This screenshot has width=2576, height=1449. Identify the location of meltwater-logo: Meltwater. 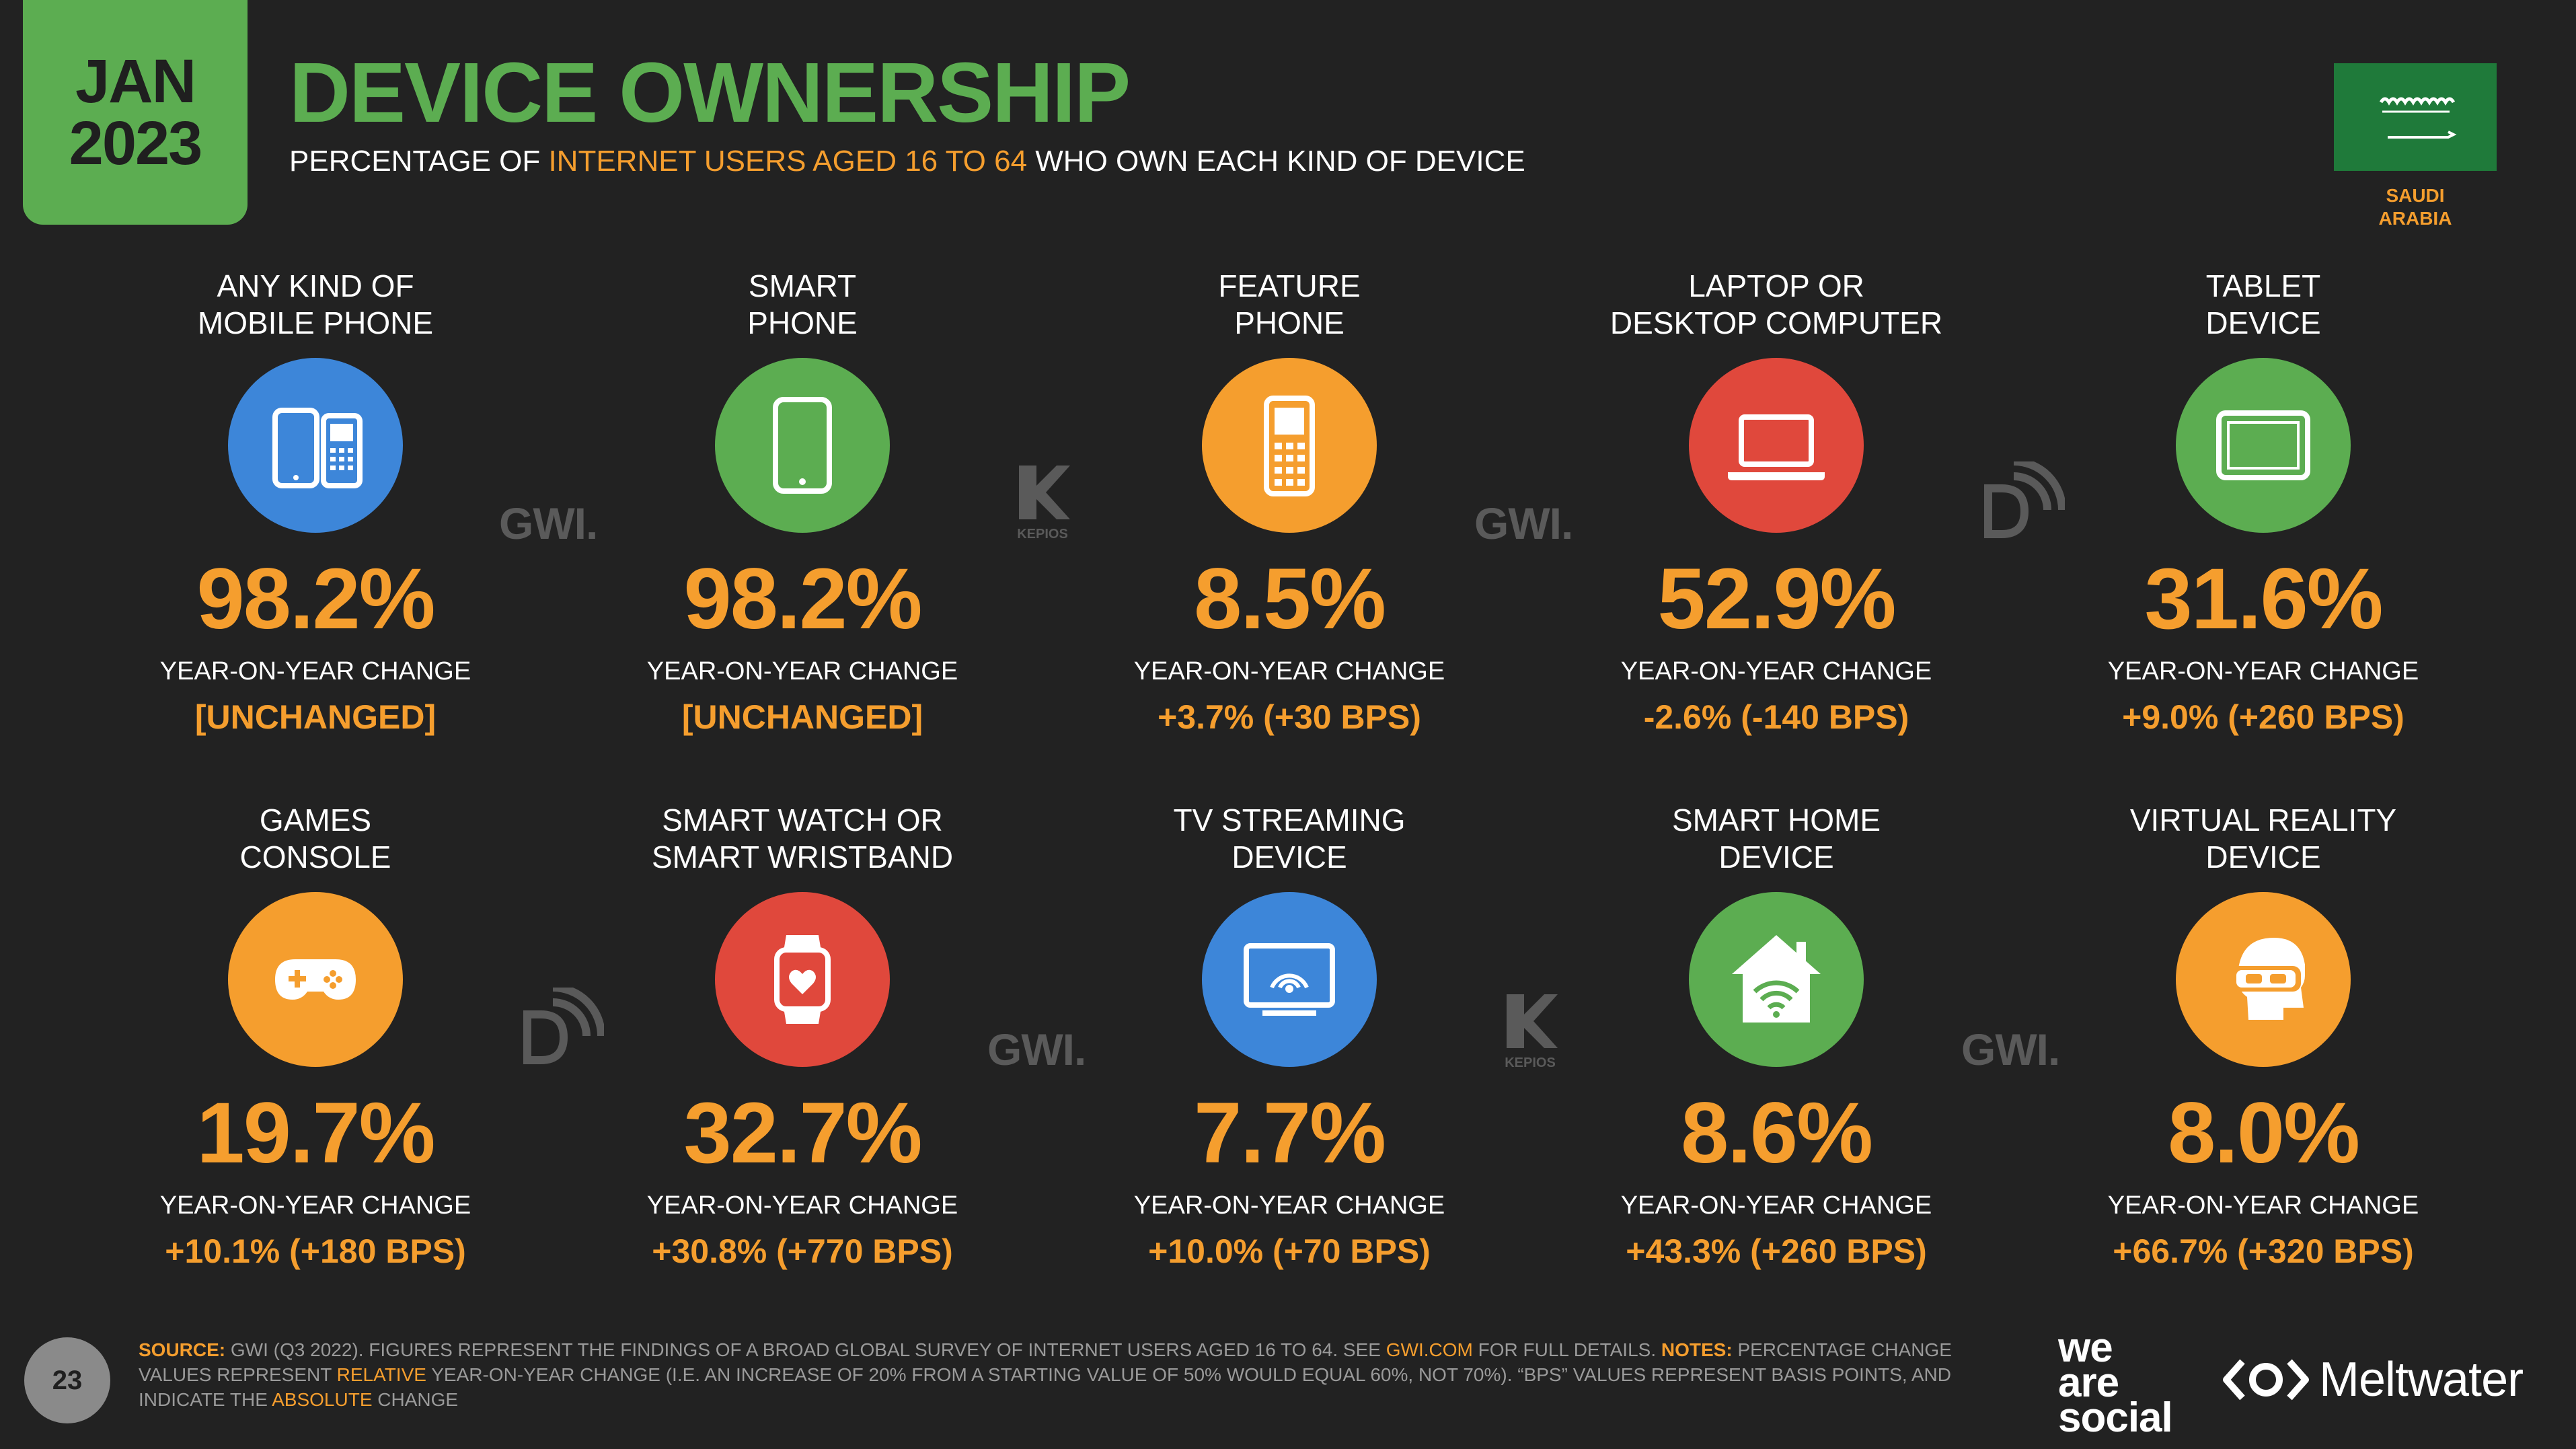
(2373, 1380).